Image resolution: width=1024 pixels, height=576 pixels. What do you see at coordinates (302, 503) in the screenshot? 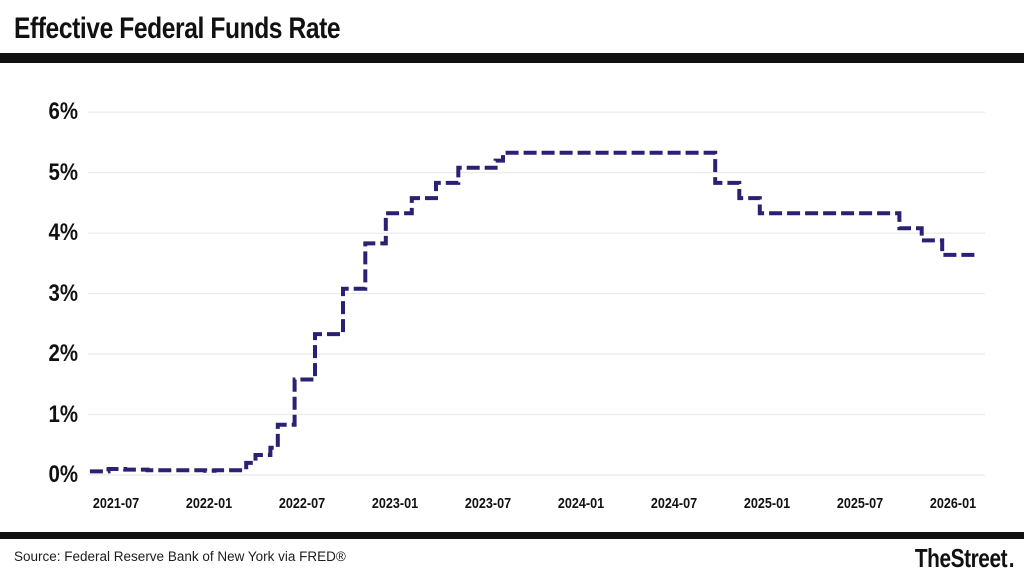
I see `x-tick-label: 2022-07` at bounding box center [302, 503].